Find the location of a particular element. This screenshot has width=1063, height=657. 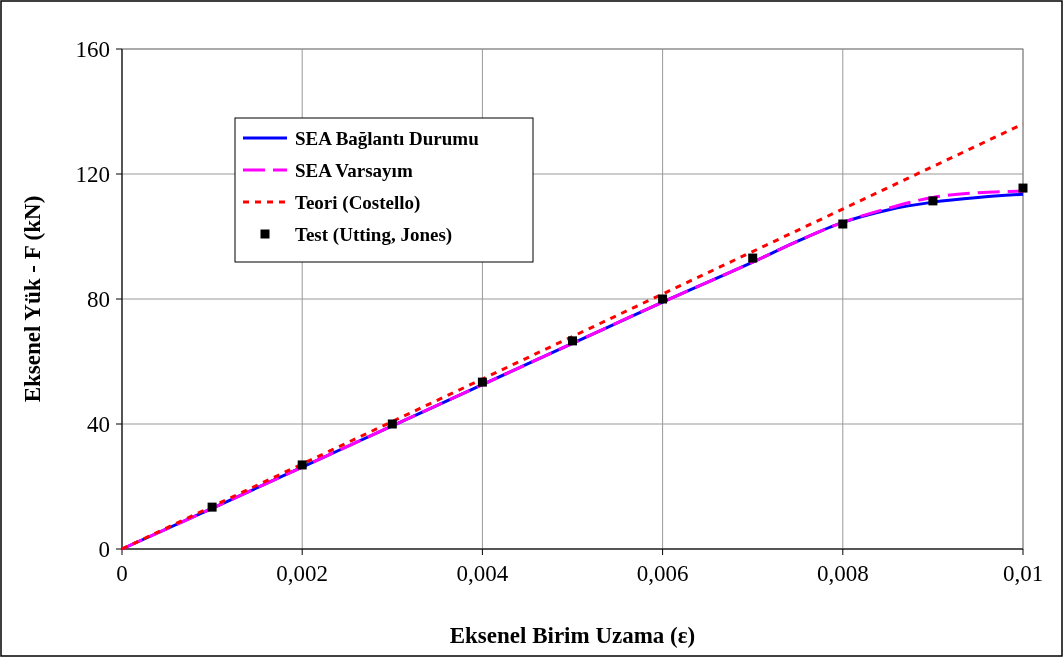

x-tick-label: 0 is located at coordinates (122, 573).